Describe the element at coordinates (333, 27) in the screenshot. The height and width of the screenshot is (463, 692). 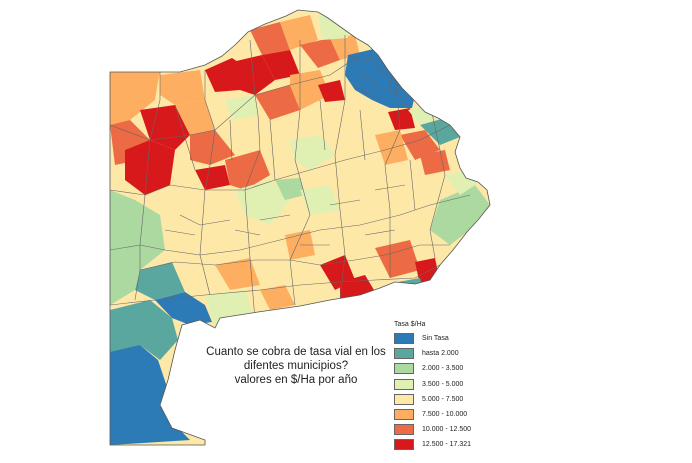
I see `region-3500-ne` at that location.